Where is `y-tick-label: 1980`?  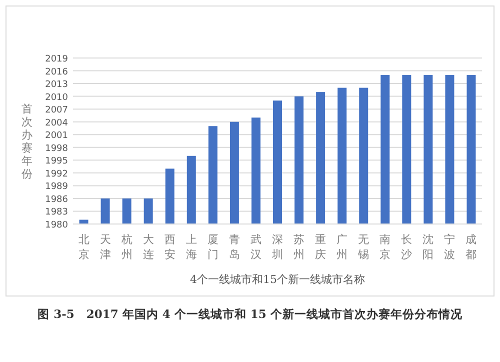
y-tick-label: 1980 is located at coordinates (56, 225).